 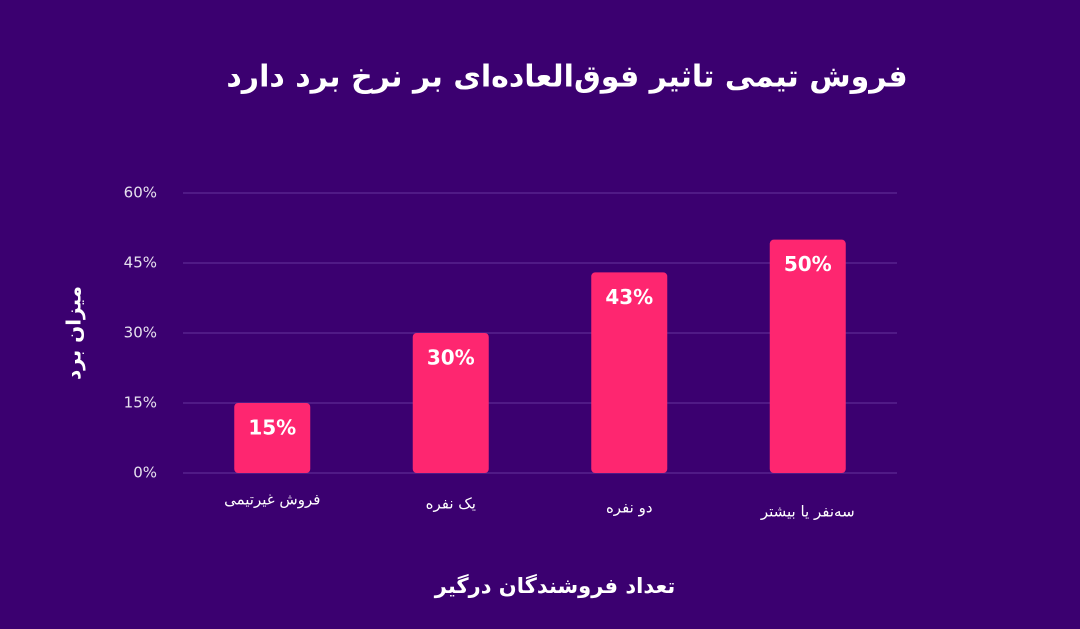 What do you see at coordinates (629, 508) in the screenshot?
I see `x-tick-label: دو نفره` at bounding box center [629, 508].